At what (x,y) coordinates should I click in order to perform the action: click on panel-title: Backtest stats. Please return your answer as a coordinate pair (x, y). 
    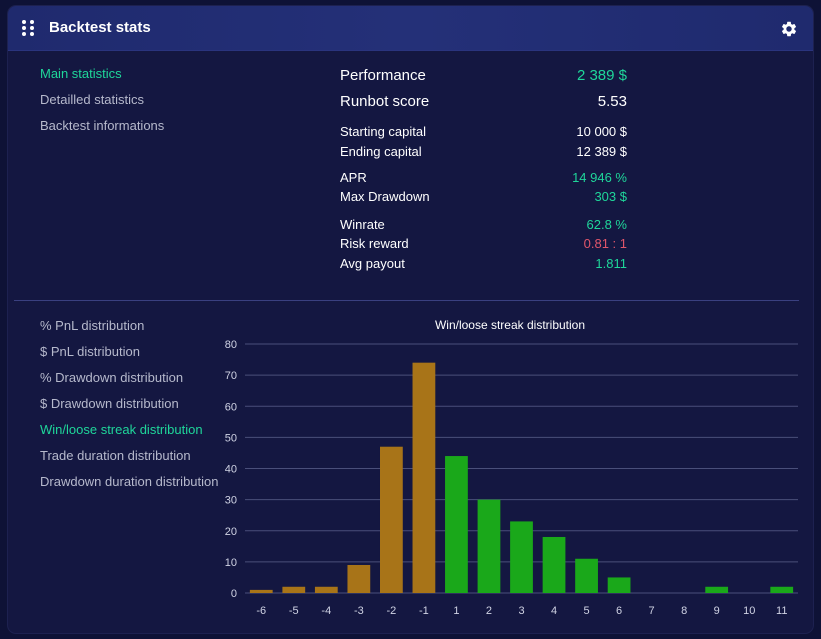
    Looking at the image, I should click on (100, 27).